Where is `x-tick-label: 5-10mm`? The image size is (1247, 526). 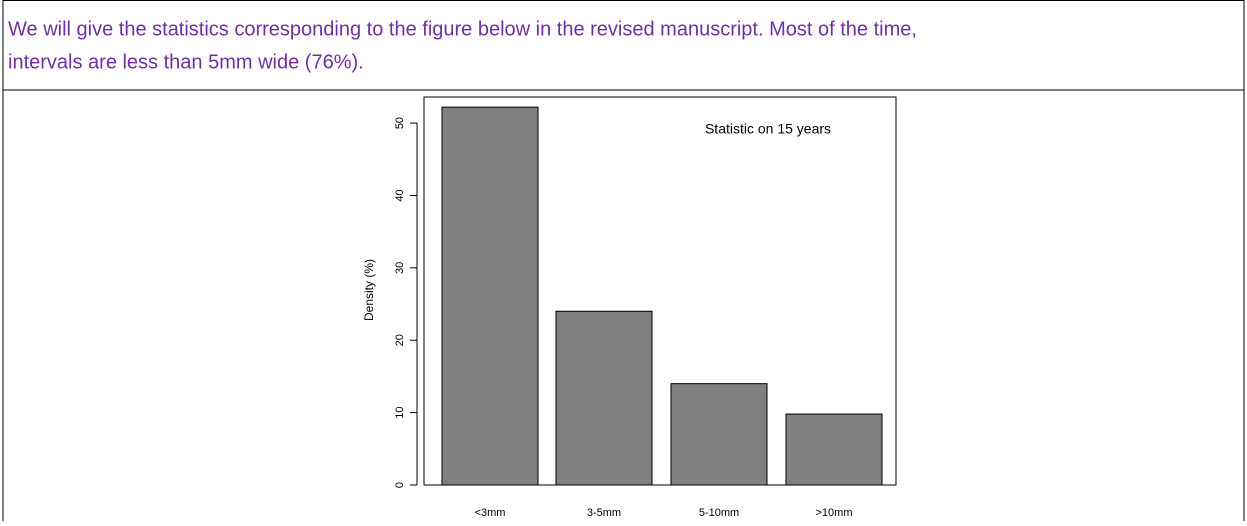
x-tick-label: 5-10mm is located at coordinates (719, 513).